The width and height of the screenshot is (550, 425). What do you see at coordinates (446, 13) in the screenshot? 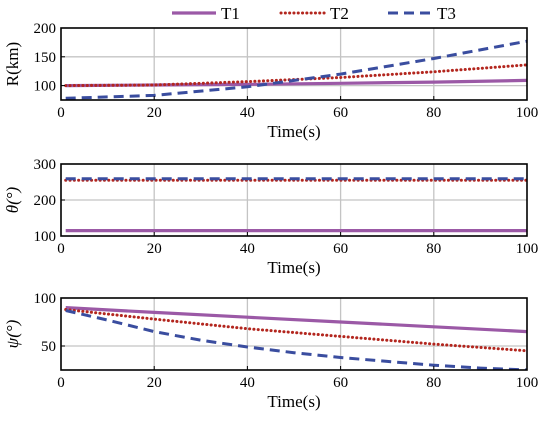
I see `legend-label-t3: T3` at bounding box center [446, 13].